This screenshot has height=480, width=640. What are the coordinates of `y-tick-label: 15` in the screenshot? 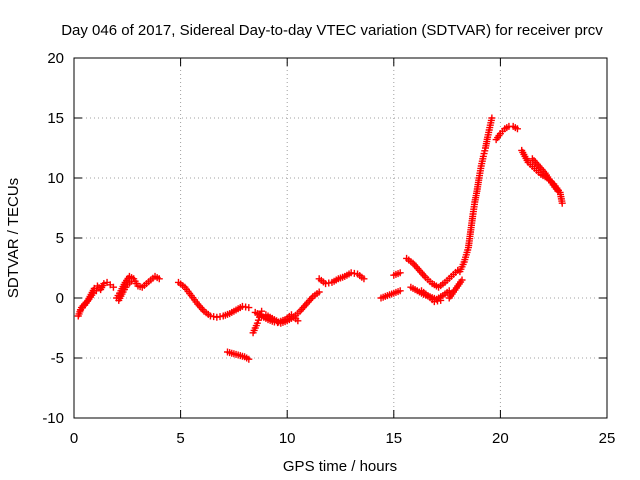 It's located at (55, 118).